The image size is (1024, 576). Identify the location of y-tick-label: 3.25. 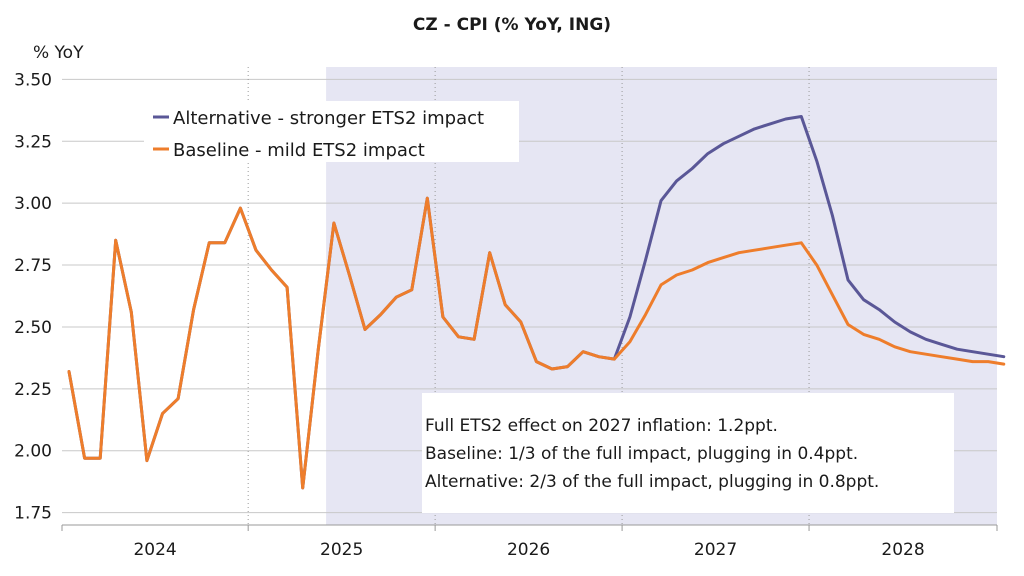
(33, 142).